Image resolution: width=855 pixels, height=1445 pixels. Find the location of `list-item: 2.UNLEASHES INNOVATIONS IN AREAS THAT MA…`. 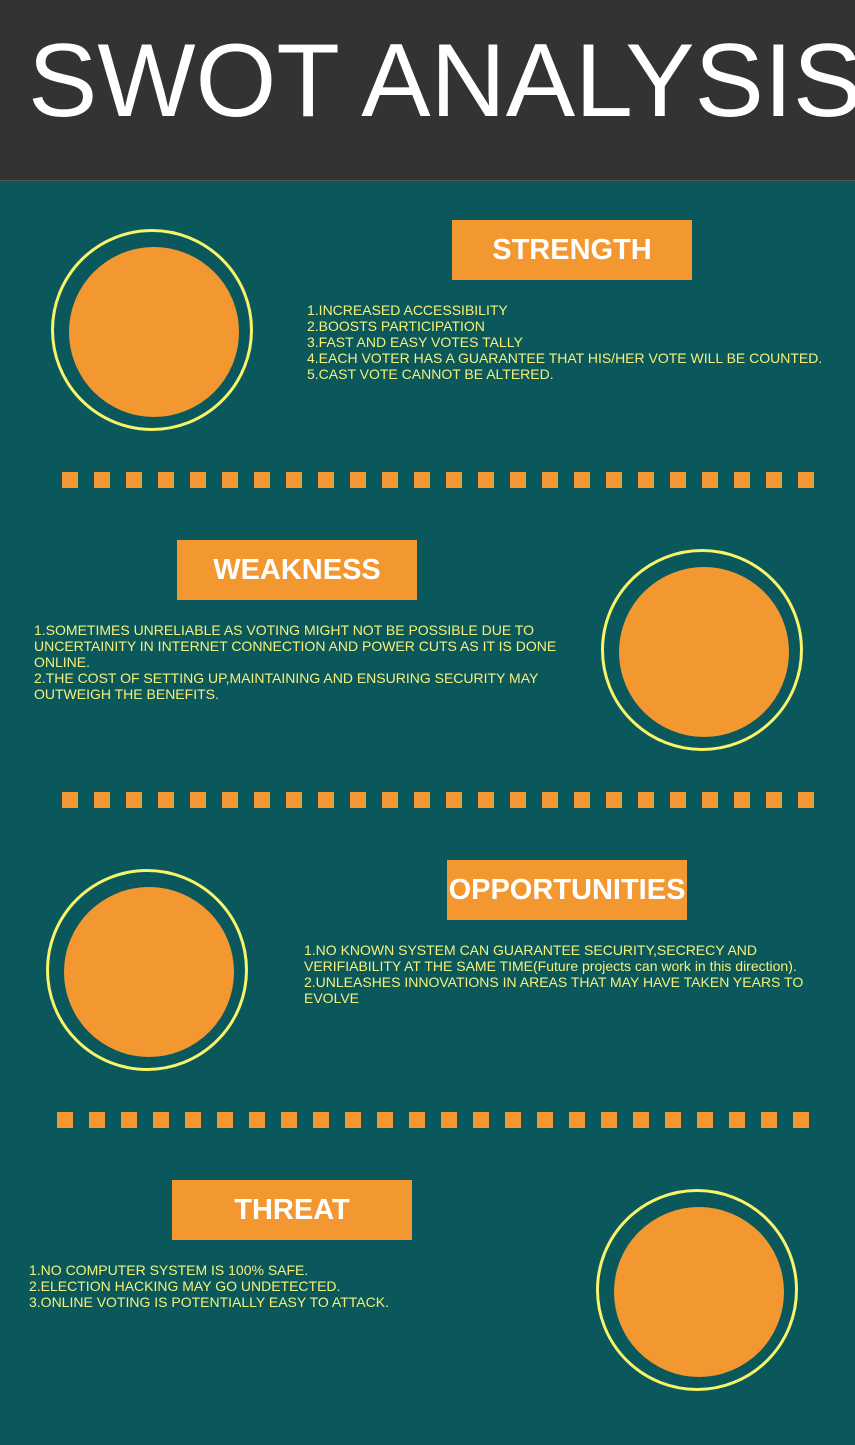

list-item: 2.UNLEASHES INNOVATIONS IN AREAS THAT MA… is located at coordinates (554, 990).